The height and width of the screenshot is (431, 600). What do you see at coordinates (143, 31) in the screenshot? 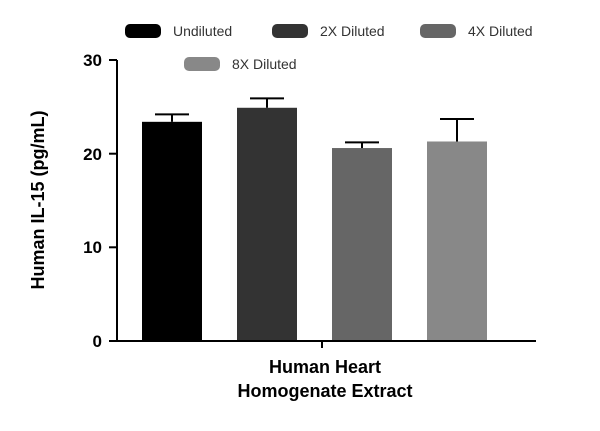
I see `legend-swatch-undiluted` at bounding box center [143, 31].